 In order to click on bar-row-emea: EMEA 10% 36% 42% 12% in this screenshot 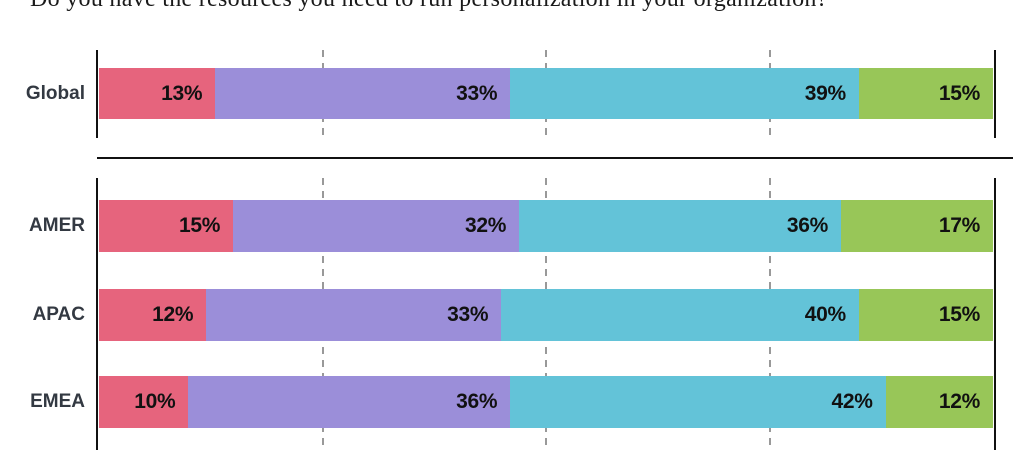, I will do `click(511, 402)`.